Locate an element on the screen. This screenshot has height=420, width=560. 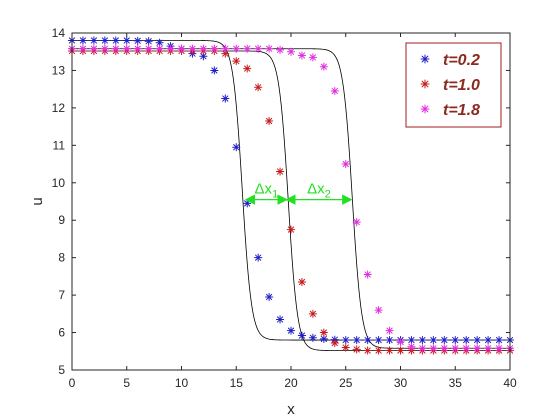
y-tick-label: 10 is located at coordinates (59, 183).